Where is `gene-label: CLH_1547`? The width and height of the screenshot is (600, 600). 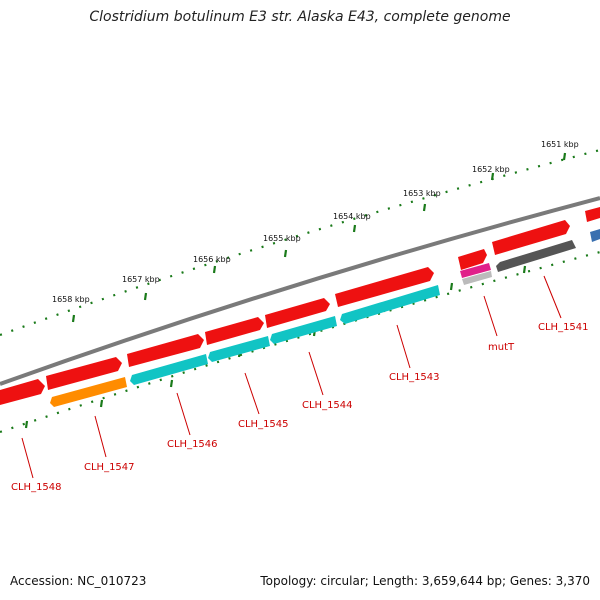
gene-label: CLH_1547 is located at coordinates (109, 467).